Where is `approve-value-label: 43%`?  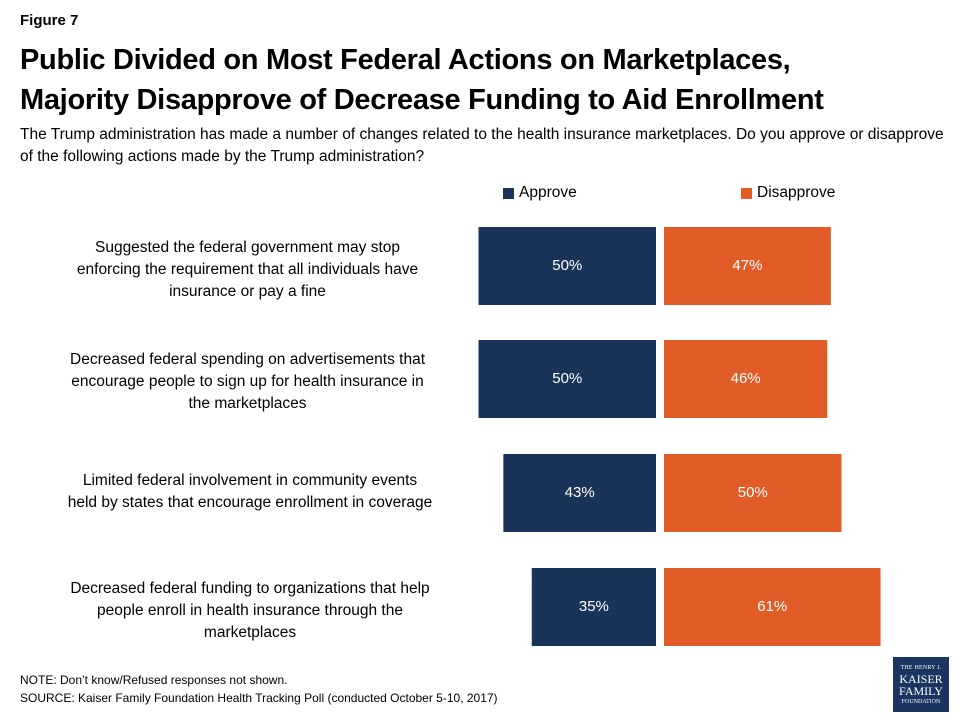 approve-value-label: 43% is located at coordinates (580, 492).